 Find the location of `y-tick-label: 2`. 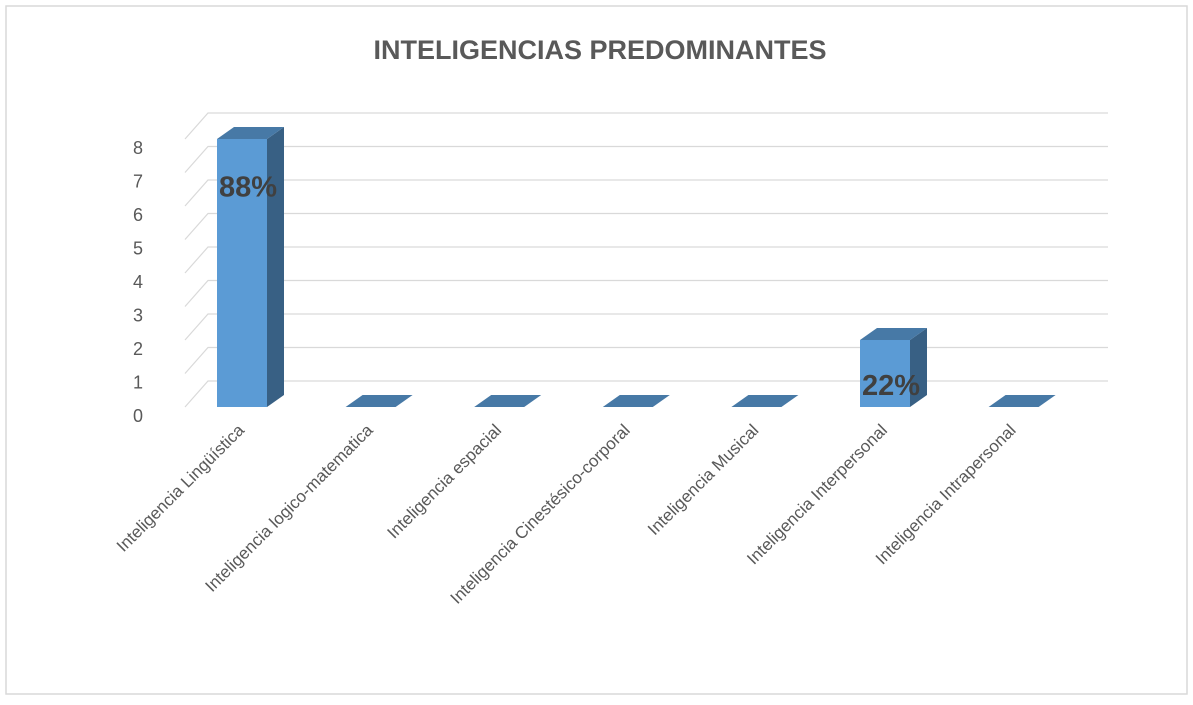

y-tick-label: 2 is located at coordinates (138, 349).